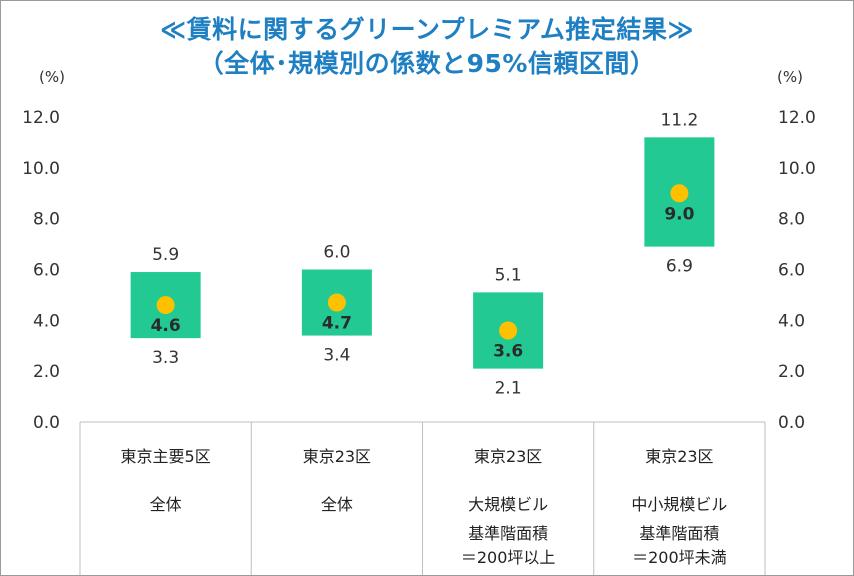 This screenshot has width=854, height=576. What do you see at coordinates (52, 77) in the screenshot?
I see `y-unit-left: (%)` at bounding box center [52, 77].